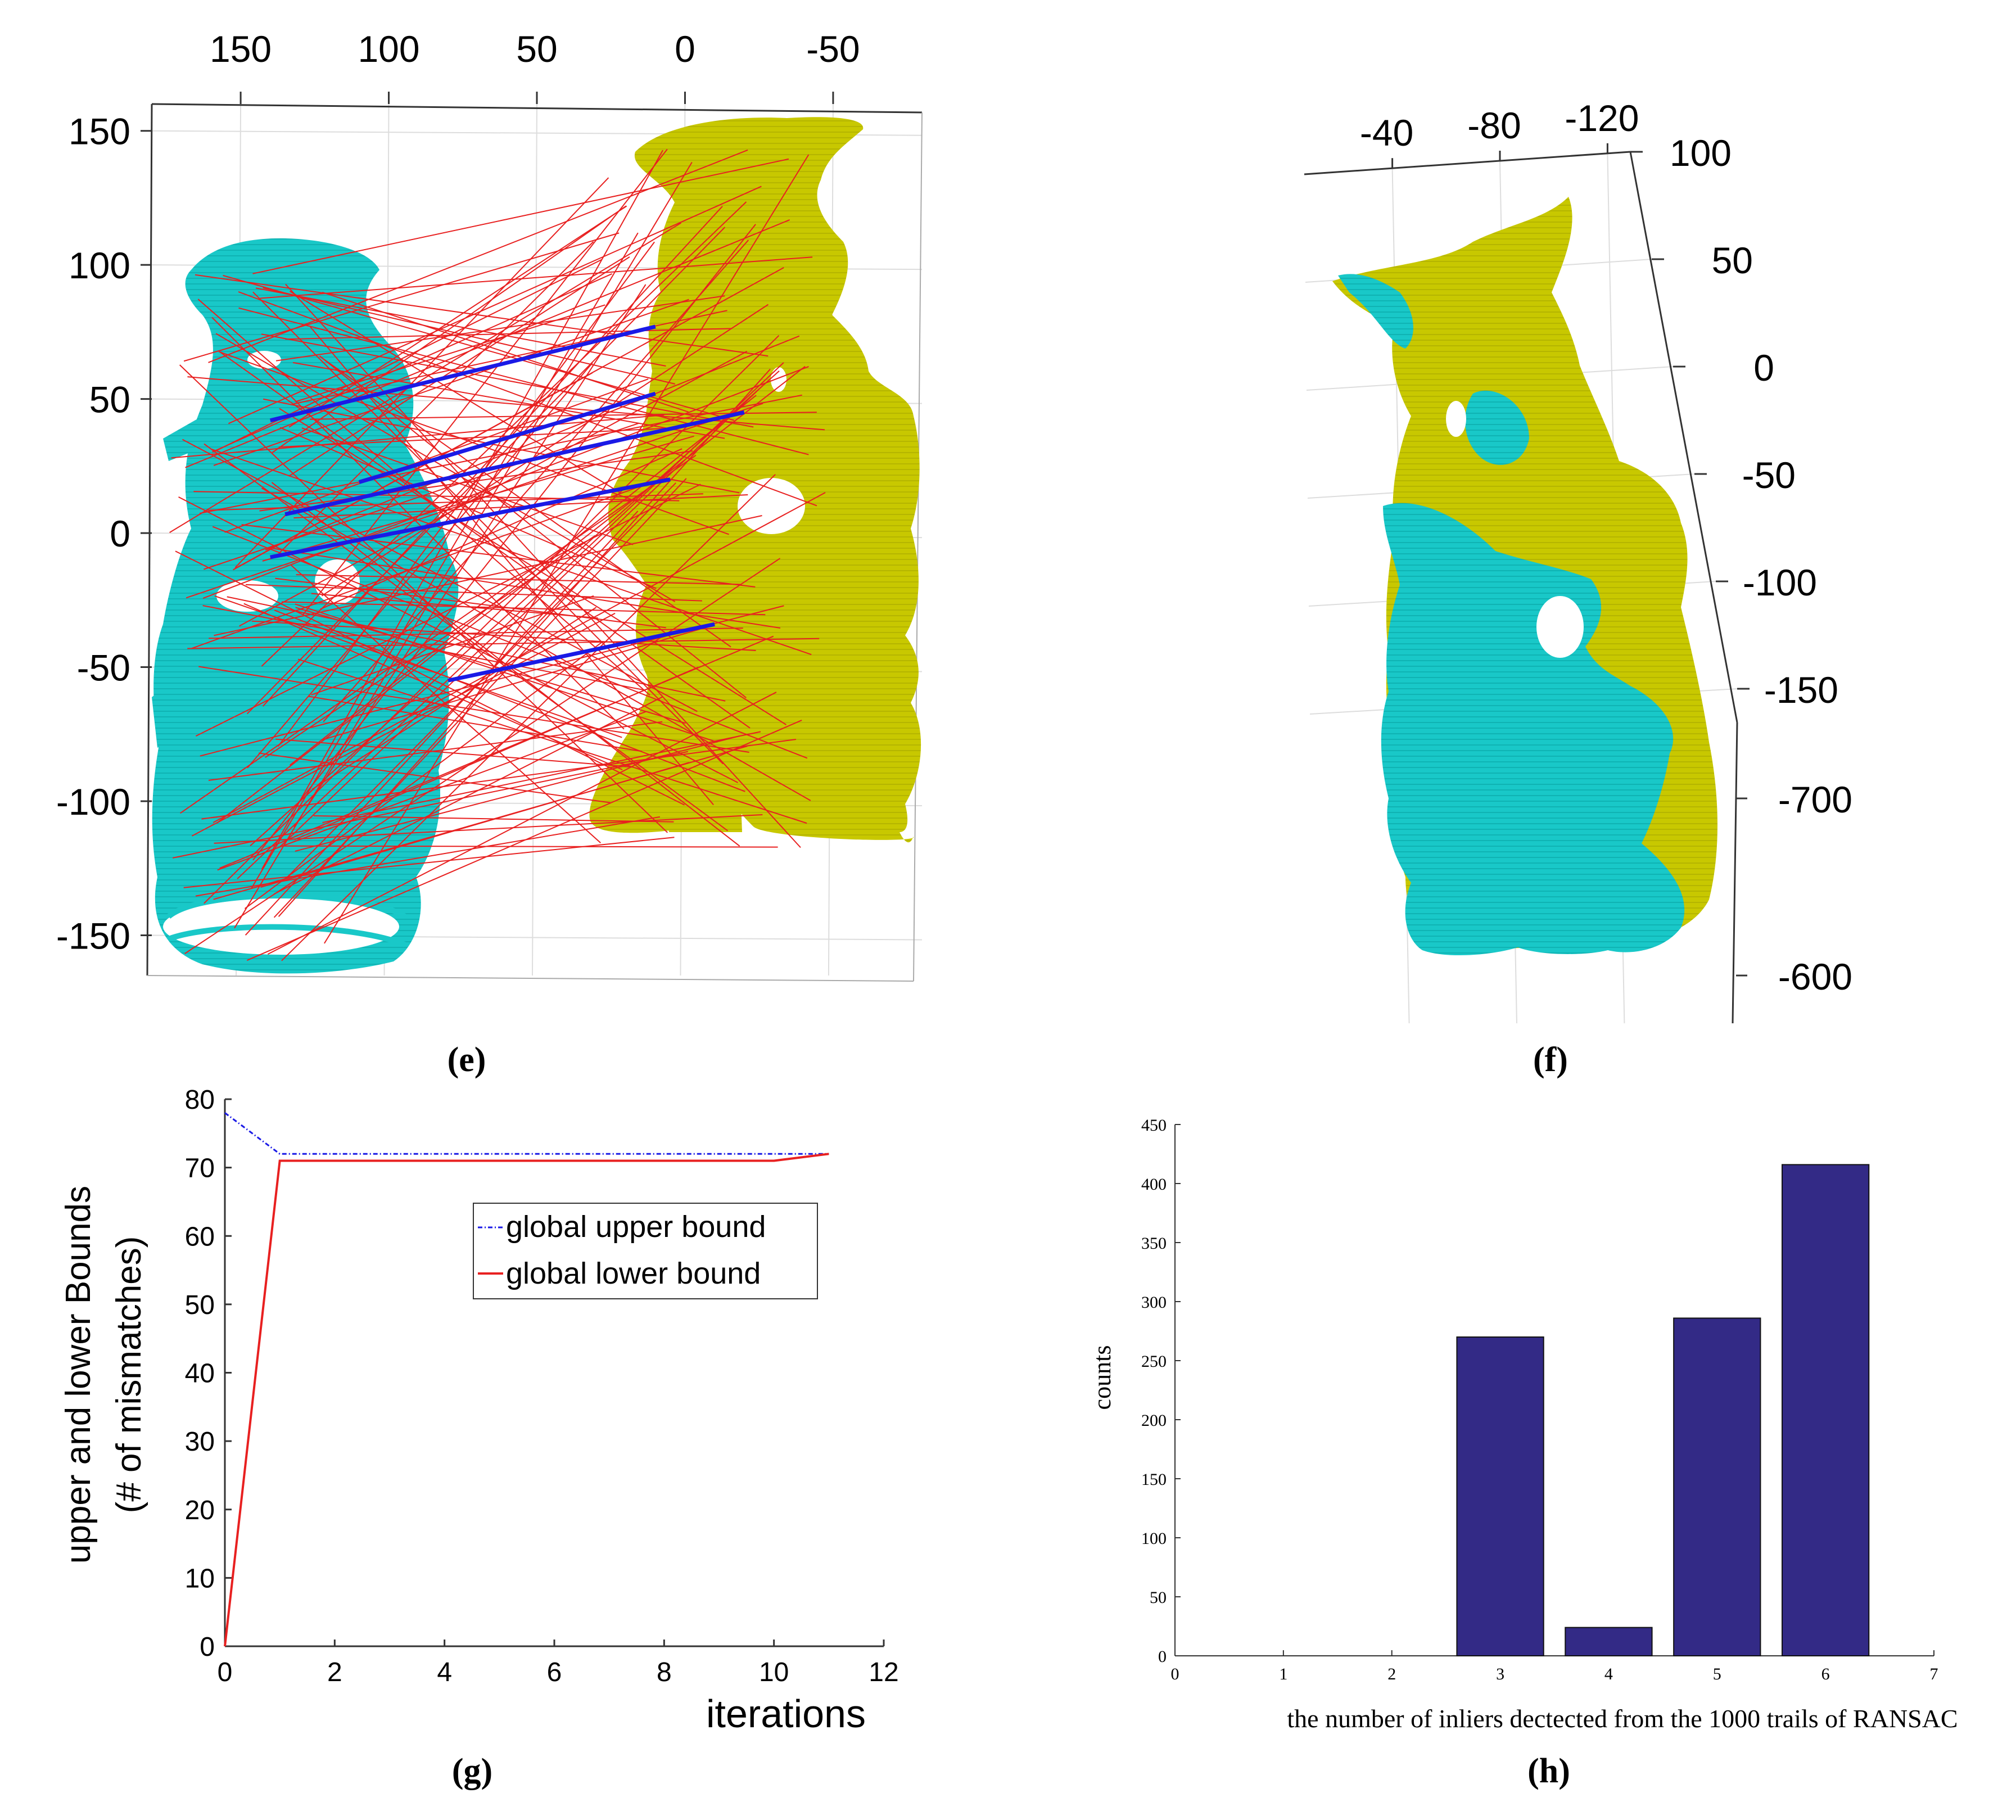 The image size is (2016, 1820). What do you see at coordinates (786, 1714) in the screenshot?
I see `panel-g-x-label: iterations` at bounding box center [786, 1714].